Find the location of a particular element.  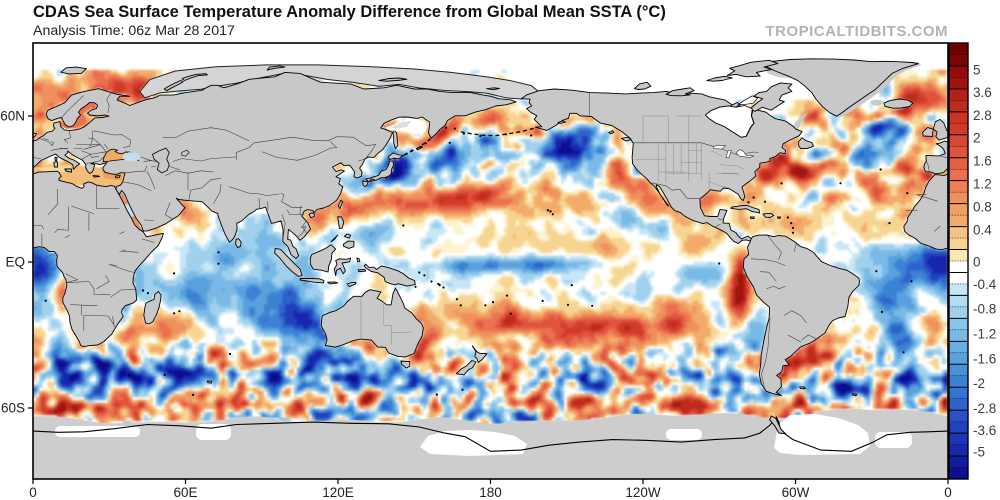

svg-text: 180 is located at coordinates (490, 492).